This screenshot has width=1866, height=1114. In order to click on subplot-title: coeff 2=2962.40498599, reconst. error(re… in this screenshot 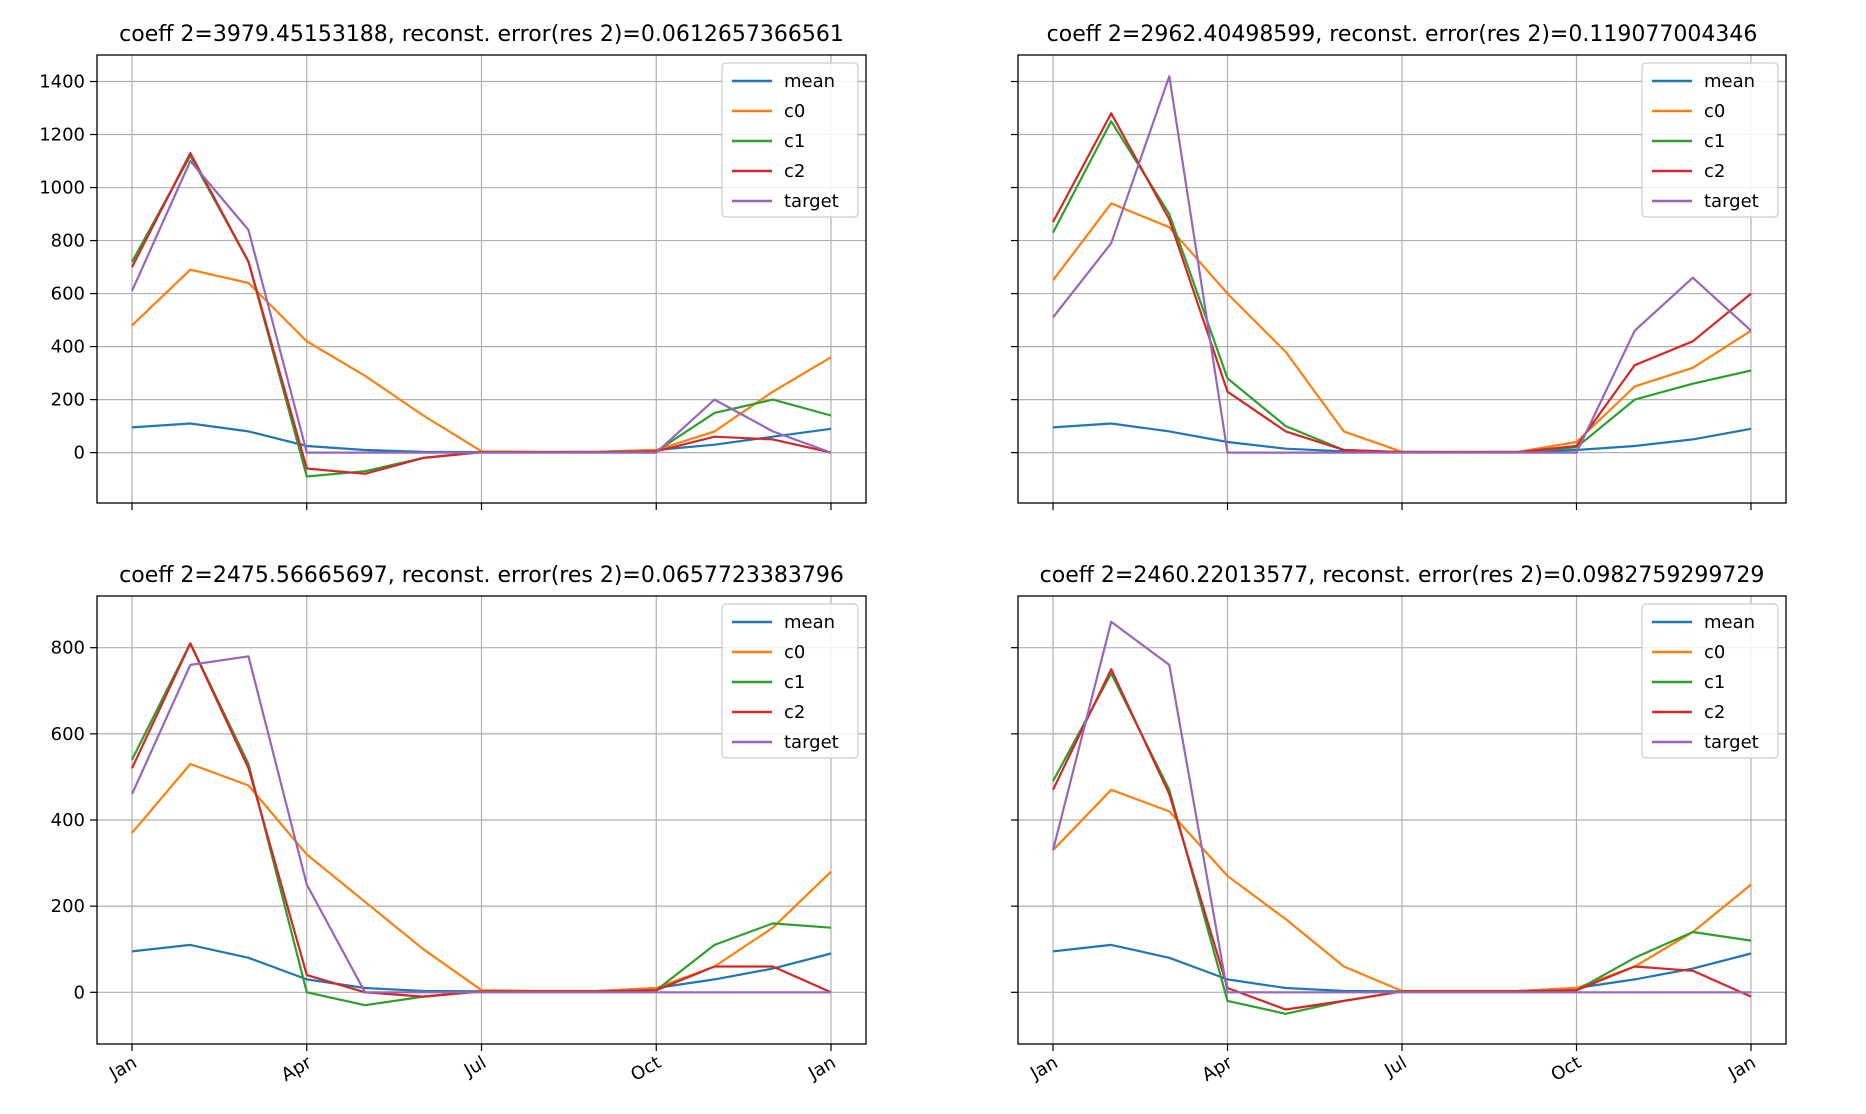, I will do `click(1402, 34)`.